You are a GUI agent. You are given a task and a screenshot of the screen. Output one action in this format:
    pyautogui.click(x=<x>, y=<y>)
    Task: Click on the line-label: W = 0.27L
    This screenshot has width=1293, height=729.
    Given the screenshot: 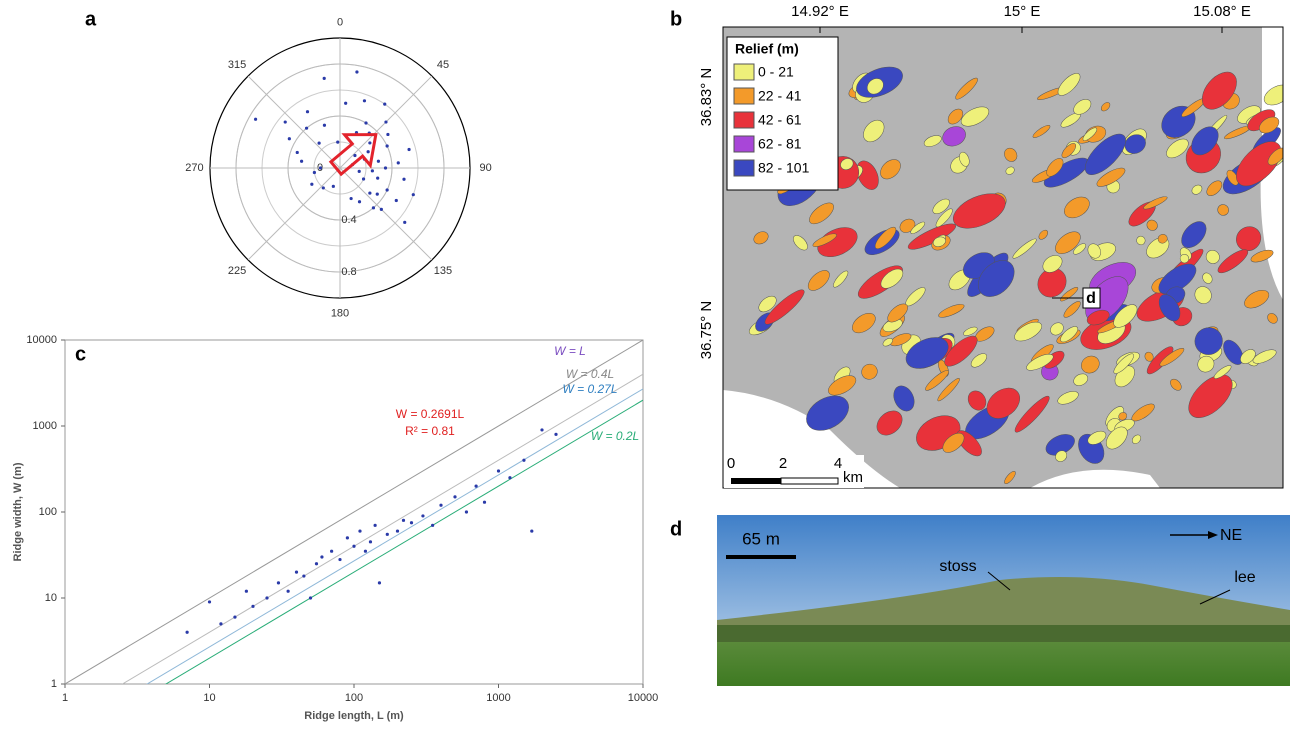 What is the action you would take?
    pyautogui.click(x=589, y=389)
    